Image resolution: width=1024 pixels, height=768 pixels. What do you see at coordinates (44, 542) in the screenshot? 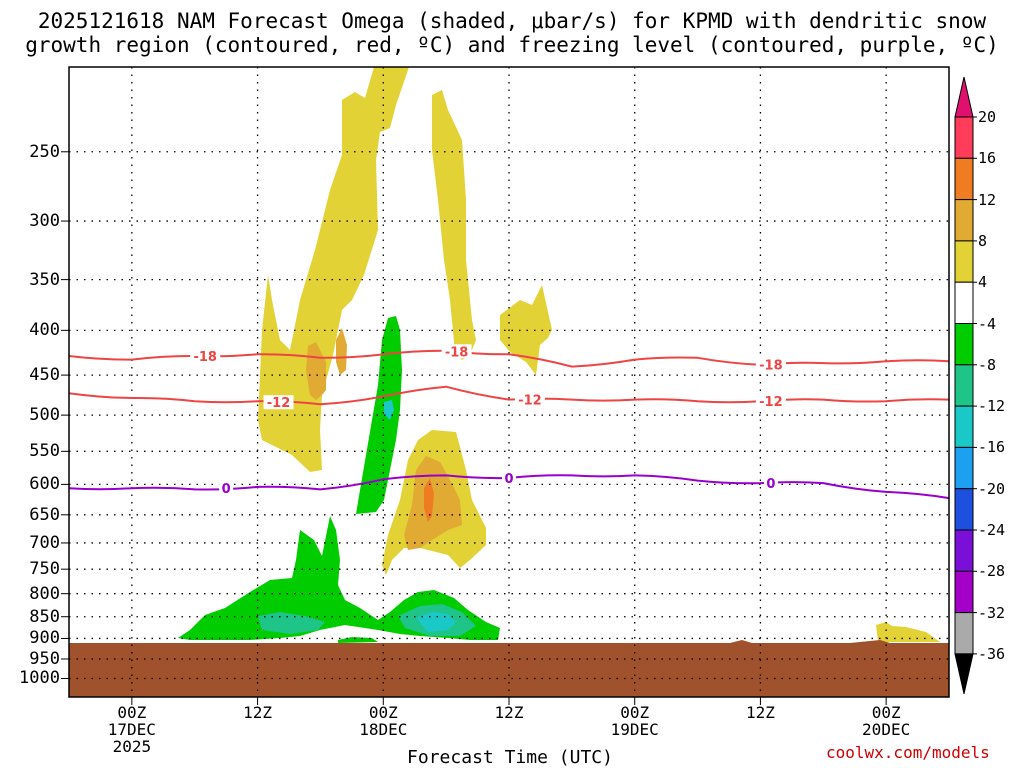
I see `y-tick-label: 700` at bounding box center [44, 542].